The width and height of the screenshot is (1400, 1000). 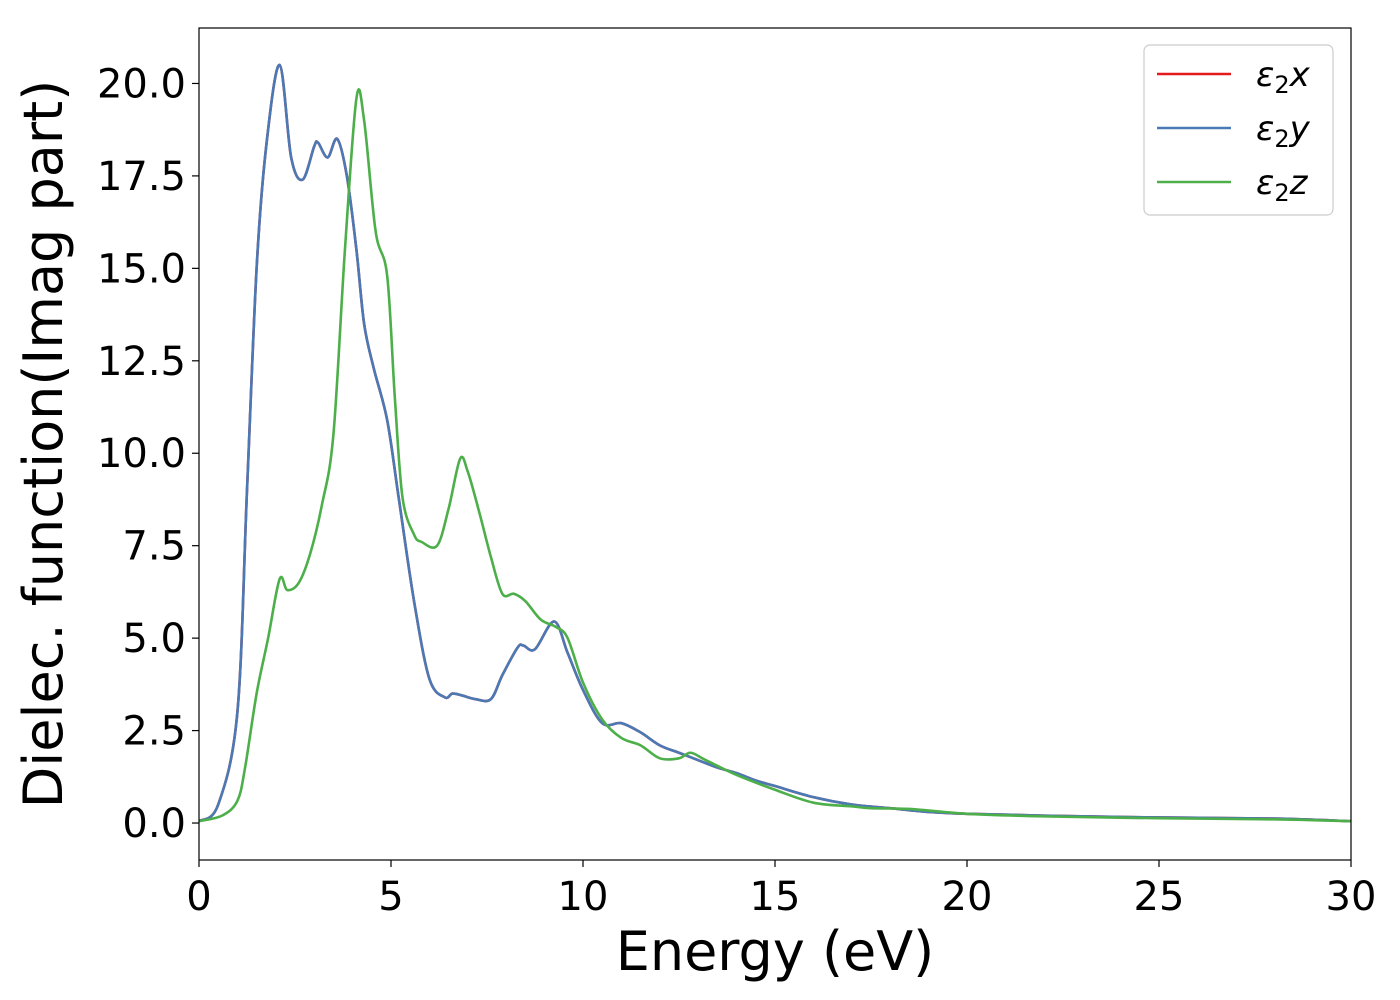 What do you see at coordinates (390, 897) in the screenshot?
I see `x-tick-label: 5` at bounding box center [390, 897].